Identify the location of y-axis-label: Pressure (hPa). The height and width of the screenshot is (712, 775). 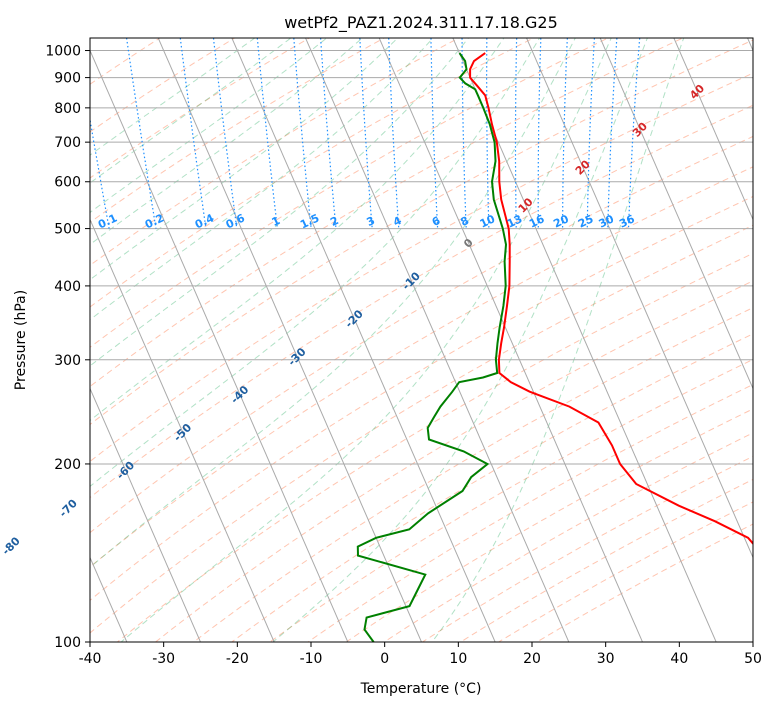
(21, 340).